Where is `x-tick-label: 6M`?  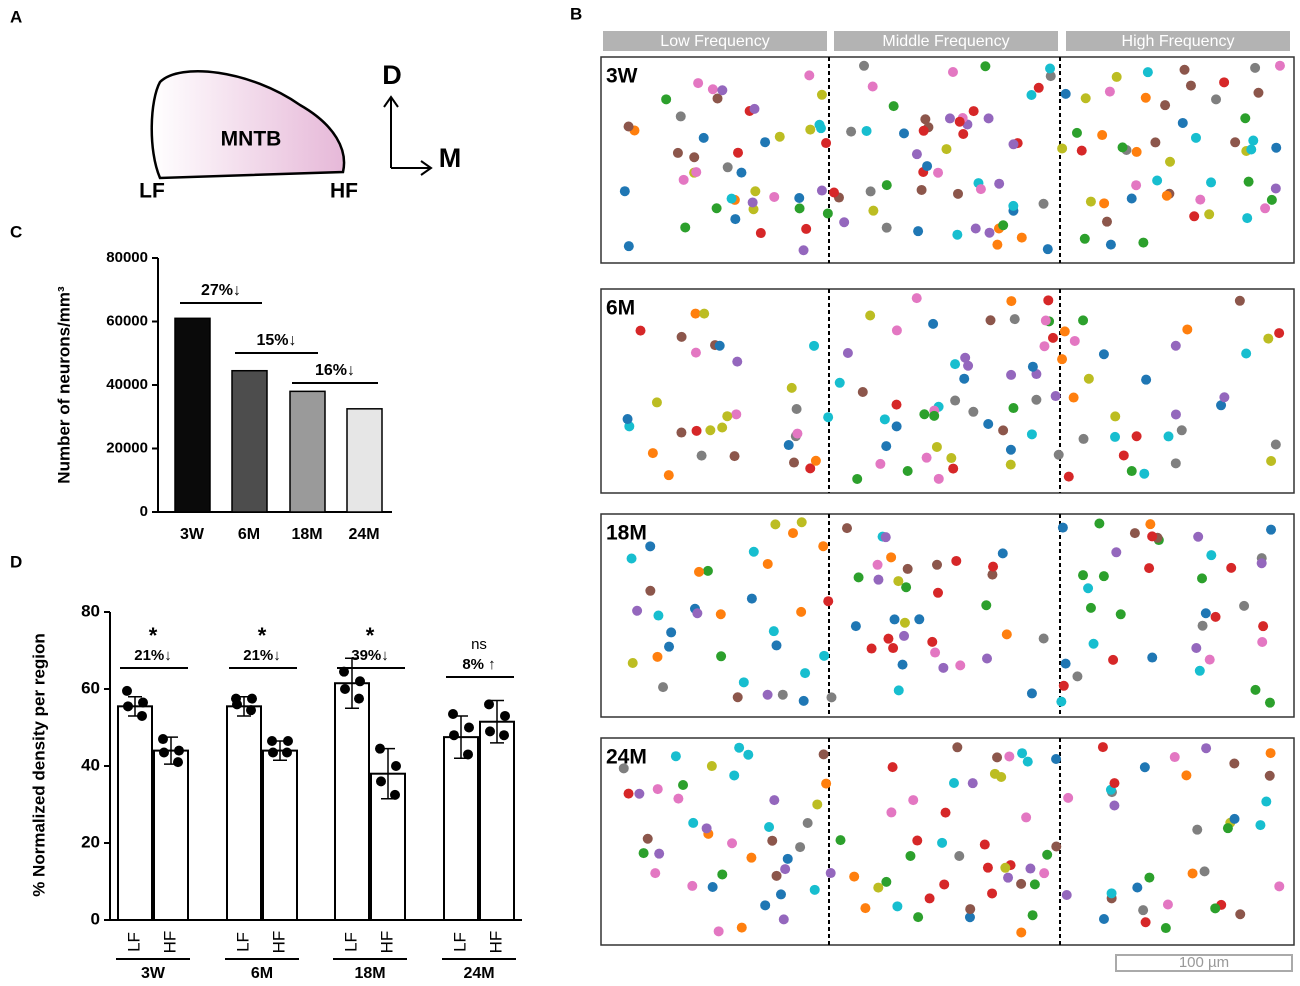
x-tick-label: 6M is located at coordinates (262, 973).